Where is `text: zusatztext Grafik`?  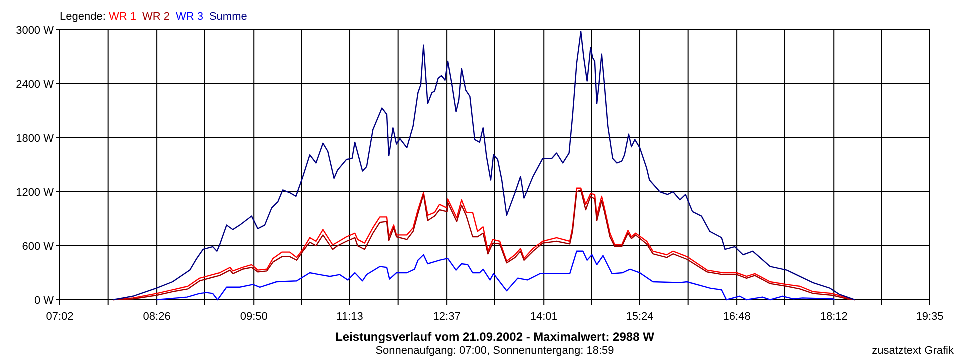 text: zusatztext Grafik is located at coordinates (913, 351).